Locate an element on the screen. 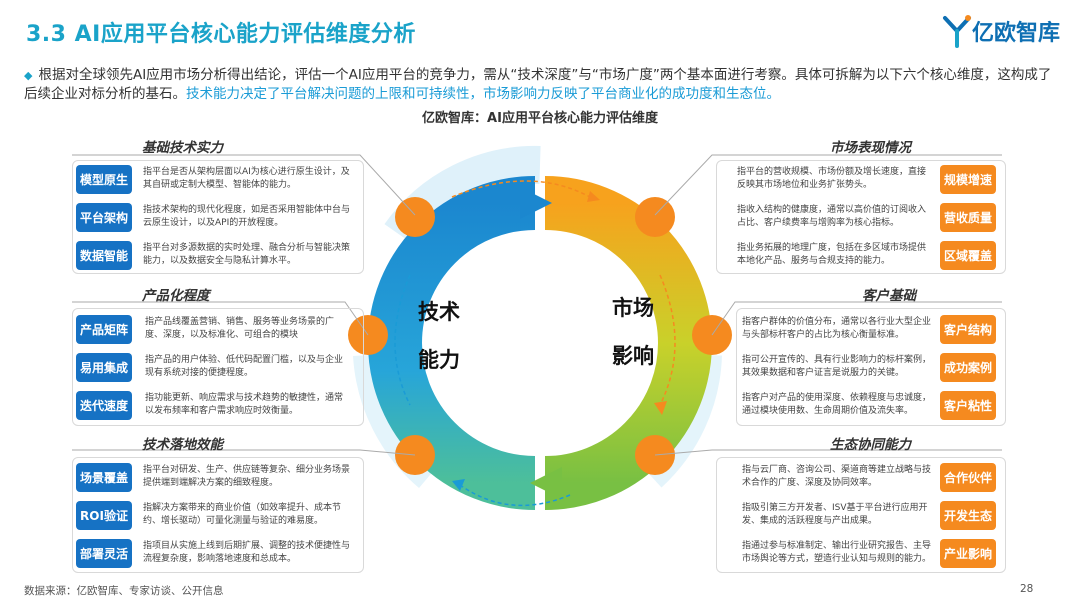 The width and height of the screenshot is (1080, 608). ring-arrow-bottom-icon is located at coordinates (546, 483).